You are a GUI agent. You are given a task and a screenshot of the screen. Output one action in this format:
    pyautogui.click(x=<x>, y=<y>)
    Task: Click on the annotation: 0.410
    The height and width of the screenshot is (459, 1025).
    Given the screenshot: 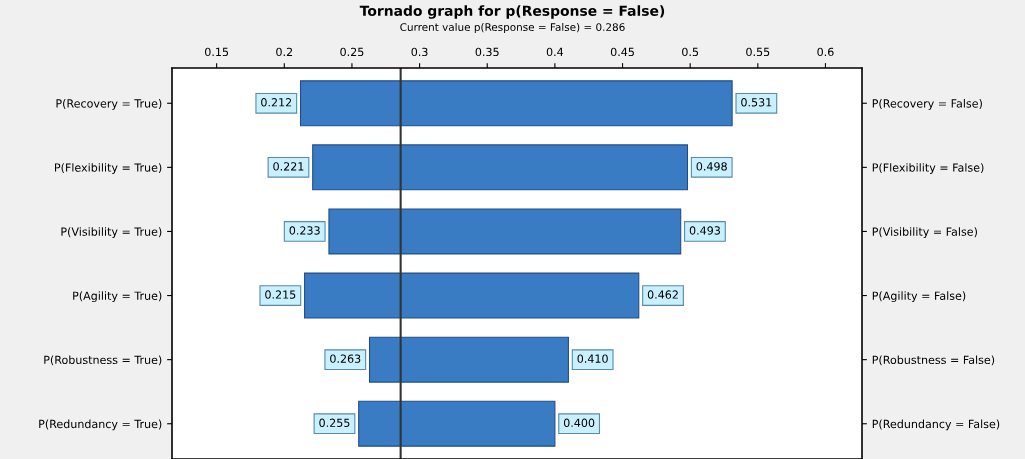 What is the action you would take?
    pyautogui.click(x=592, y=358)
    